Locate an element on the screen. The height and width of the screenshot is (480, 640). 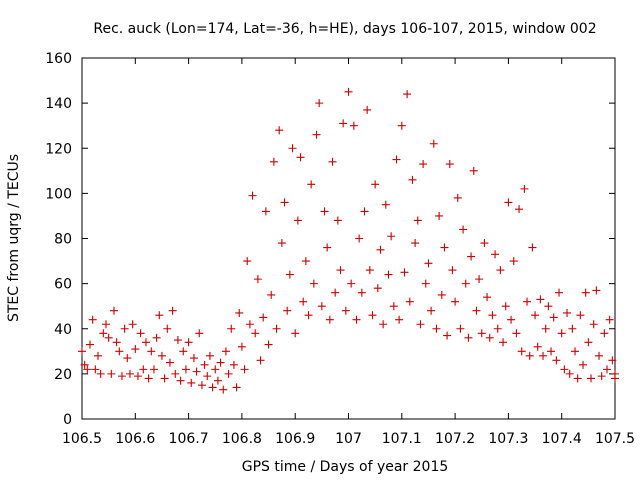
x-tick-label: 106.7 is located at coordinates (189, 439).